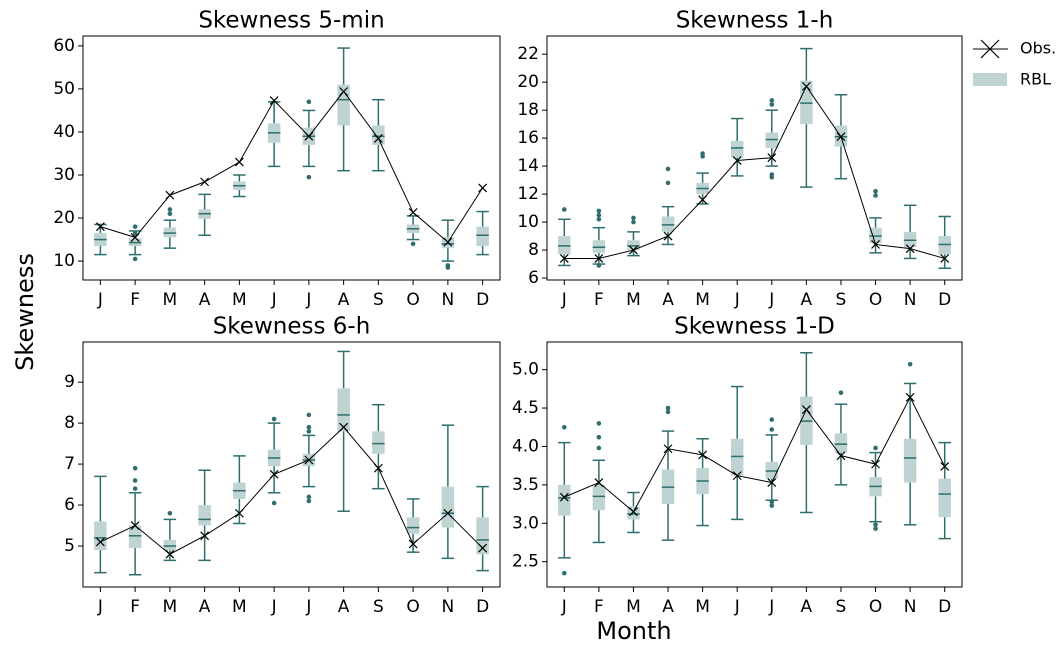 The height and width of the screenshot is (648, 1063). Describe the element at coordinates (412, 607) in the screenshot. I see `x-tick-label: O` at that location.